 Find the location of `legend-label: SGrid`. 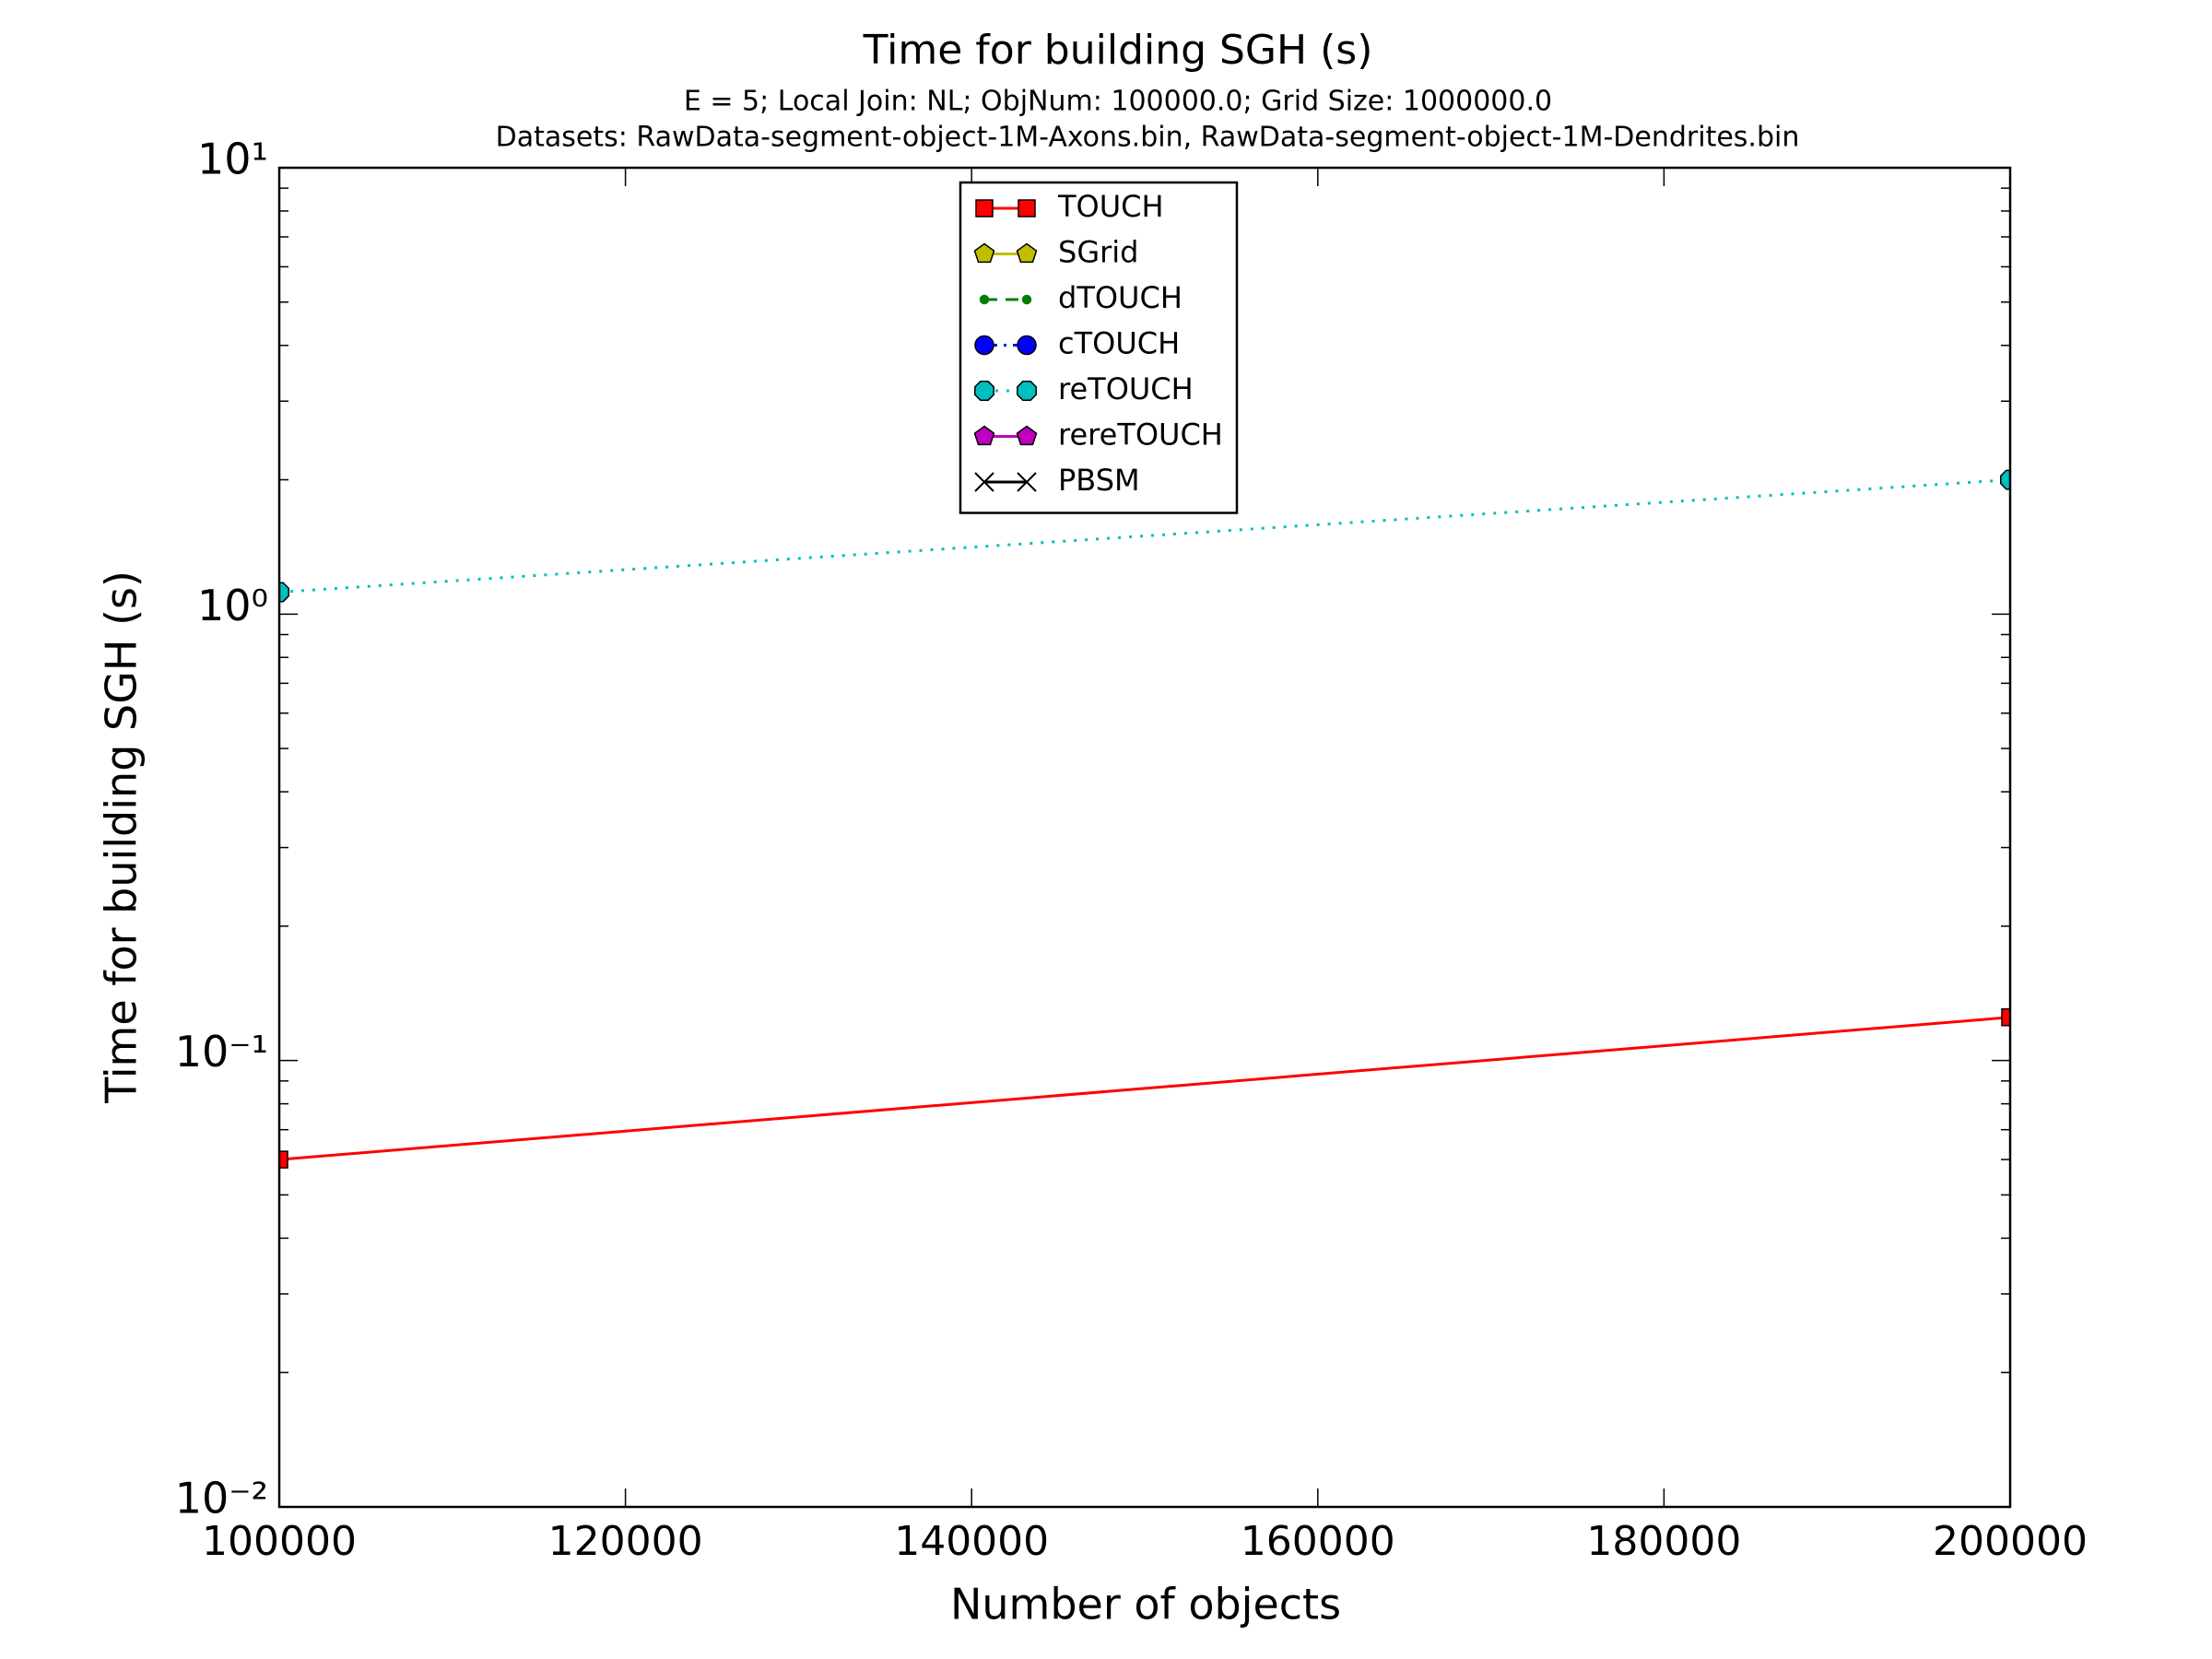

legend-label: SGrid is located at coordinates (1098, 252).